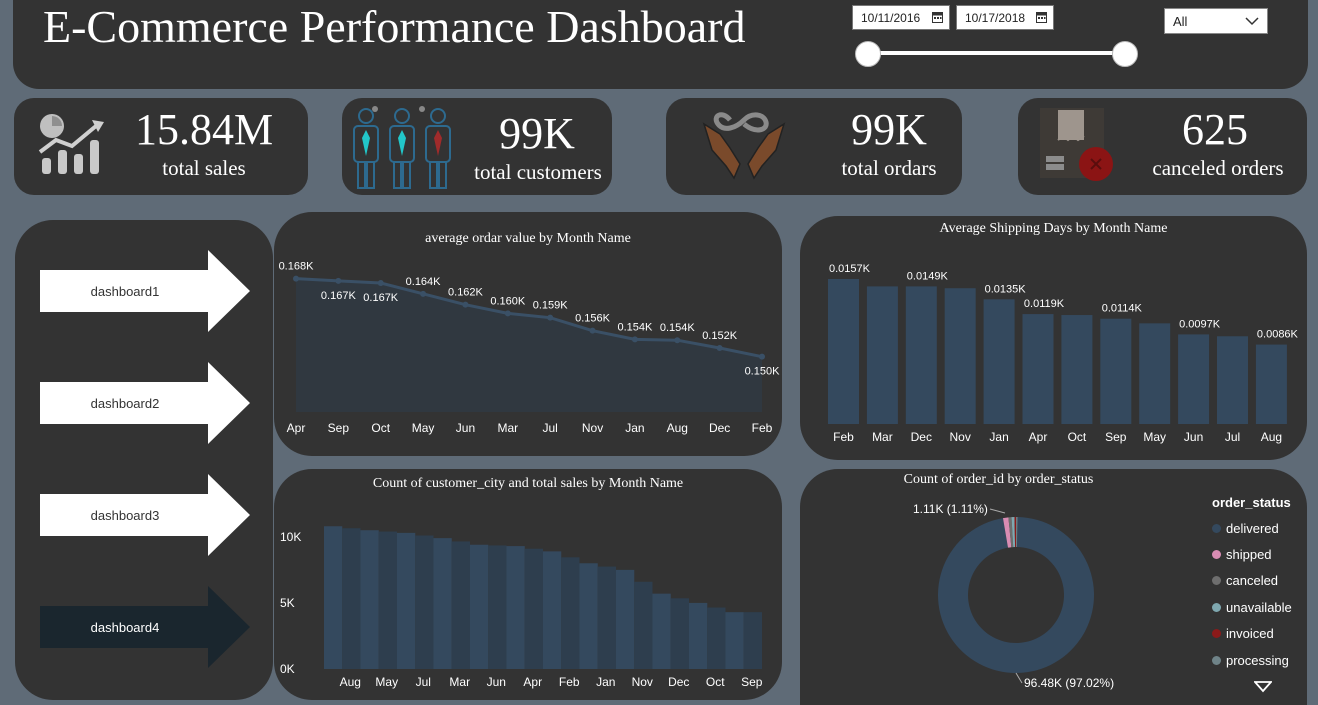  Describe the element at coordinates (814, 146) in the screenshot. I see `kpi-total-orders-card: 99K total ordars` at that location.